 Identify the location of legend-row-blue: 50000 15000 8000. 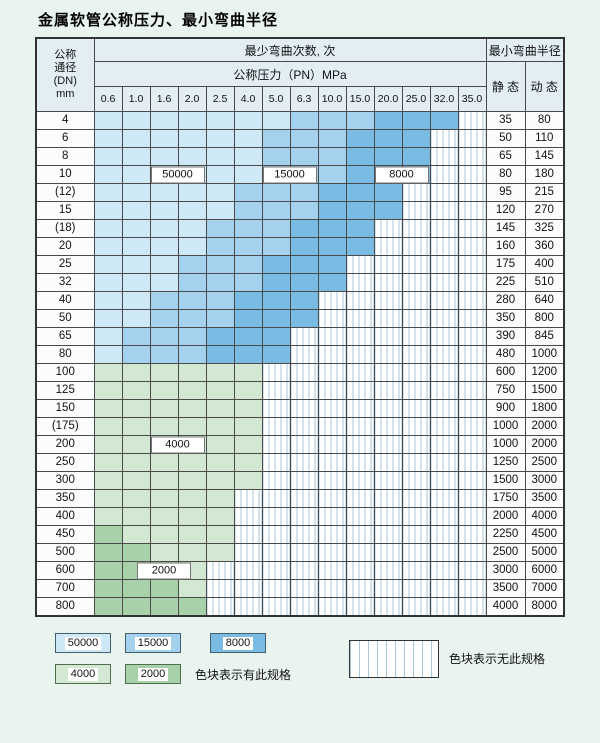
(173, 643).